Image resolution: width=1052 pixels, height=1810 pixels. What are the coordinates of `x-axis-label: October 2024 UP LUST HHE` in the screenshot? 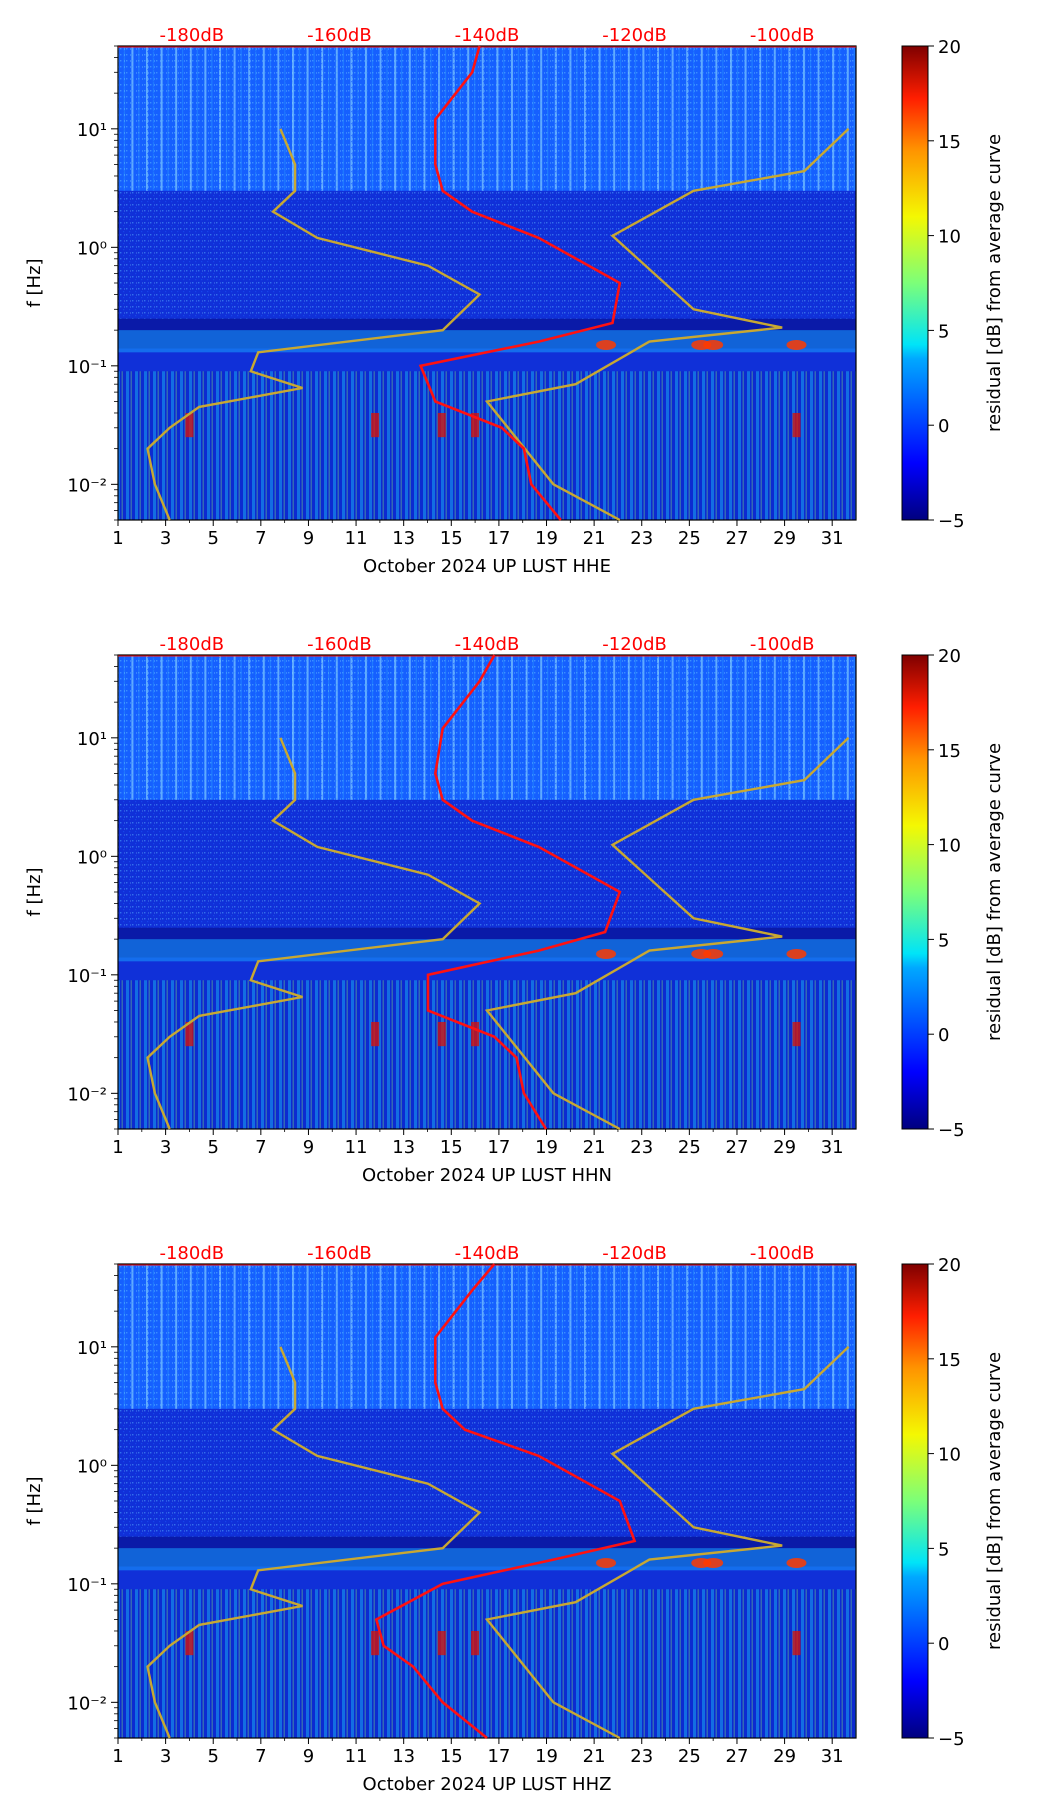 It's located at (487, 566).